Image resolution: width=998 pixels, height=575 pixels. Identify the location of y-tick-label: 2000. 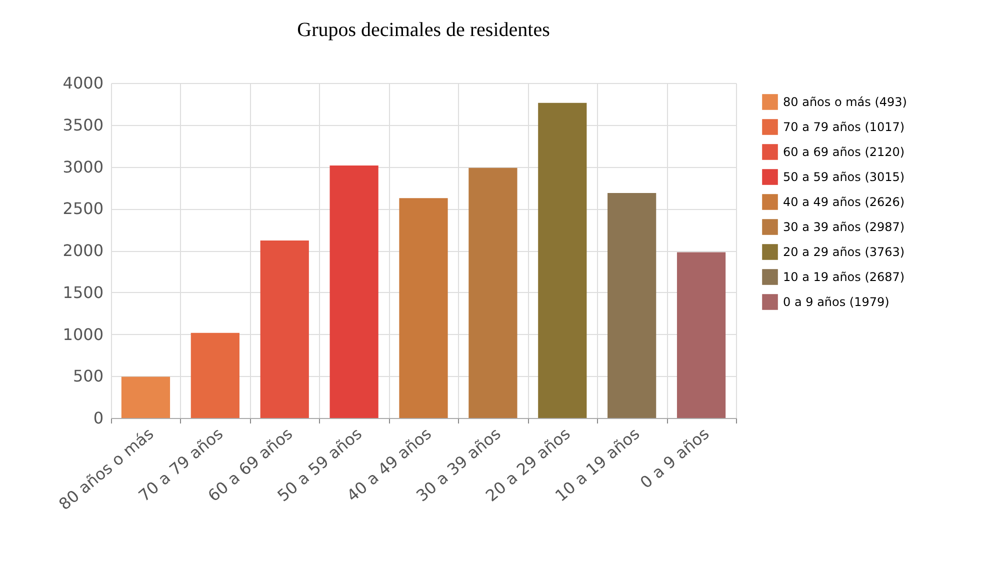
(83, 250).